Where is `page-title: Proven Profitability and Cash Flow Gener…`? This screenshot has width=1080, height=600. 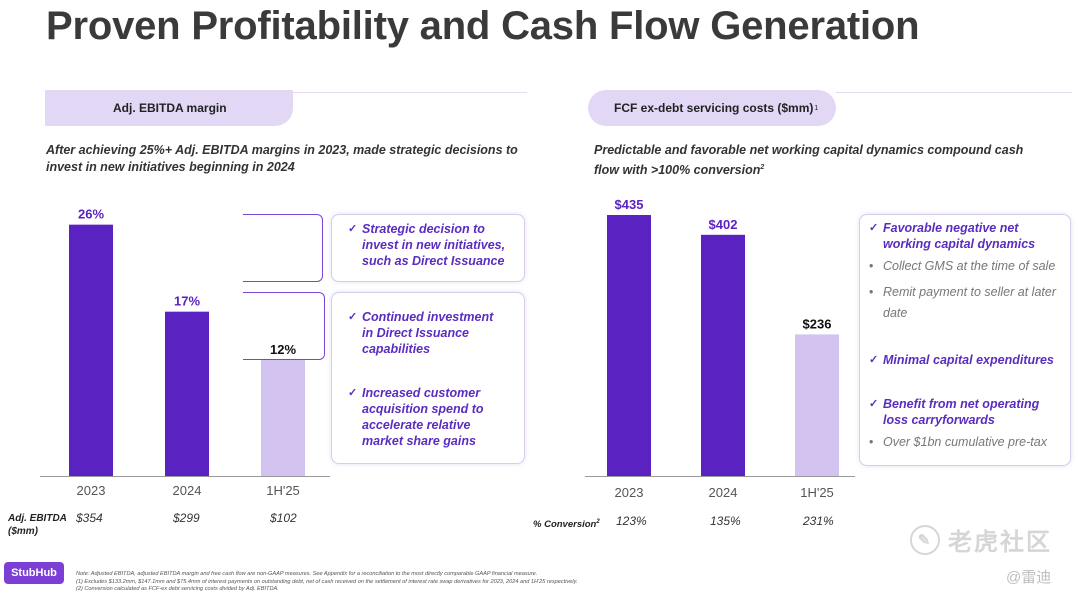 page-title: Proven Profitability and Cash Flow Gener… is located at coordinates (483, 26).